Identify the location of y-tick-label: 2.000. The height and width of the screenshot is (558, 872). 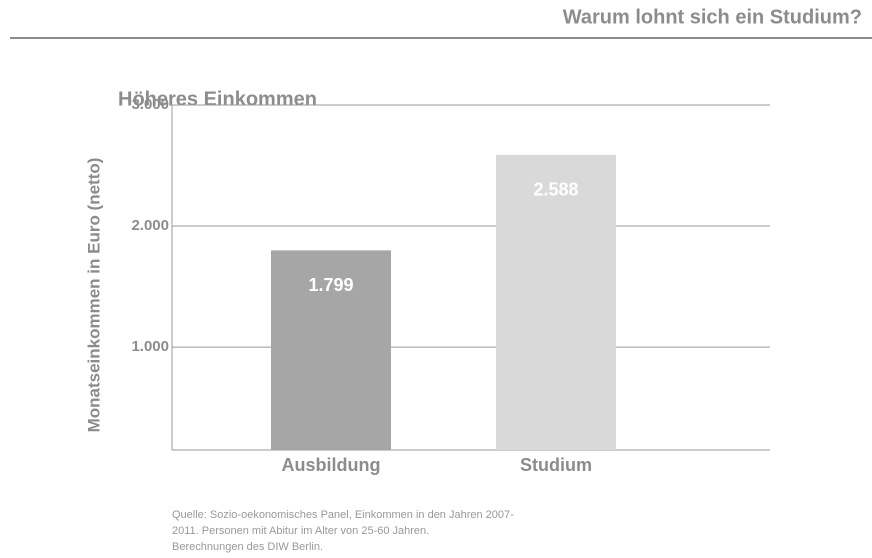
(150, 225).